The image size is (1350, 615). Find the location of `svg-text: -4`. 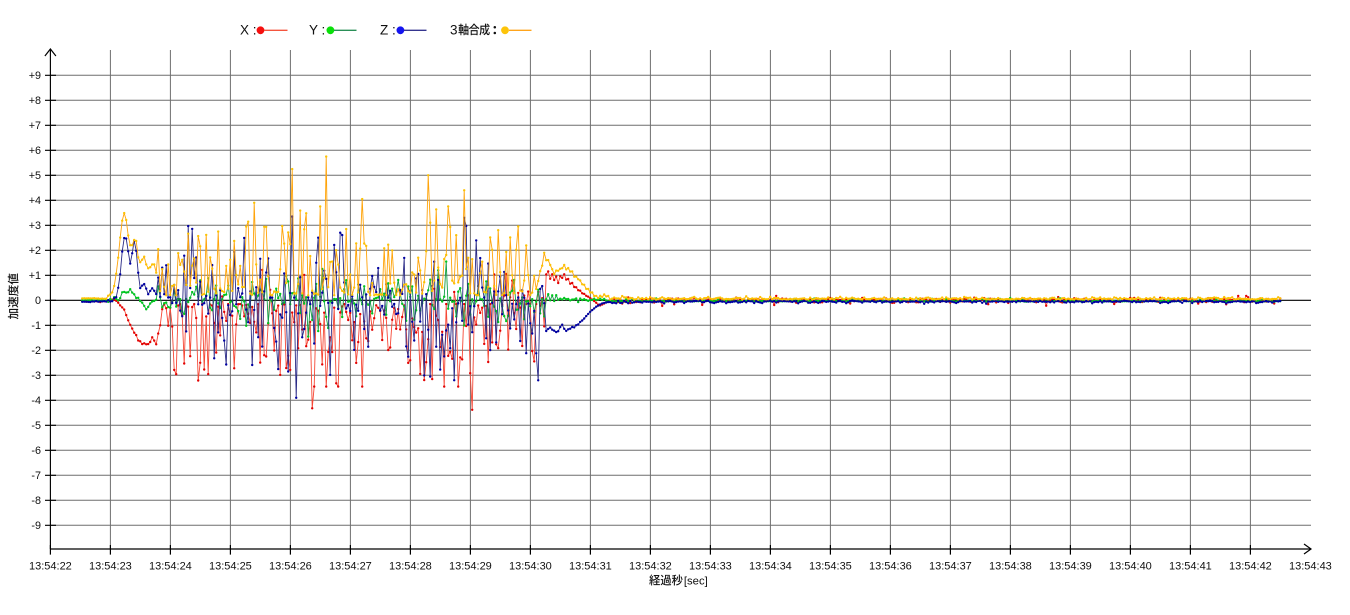

svg-text: -4 is located at coordinates (36, 401).